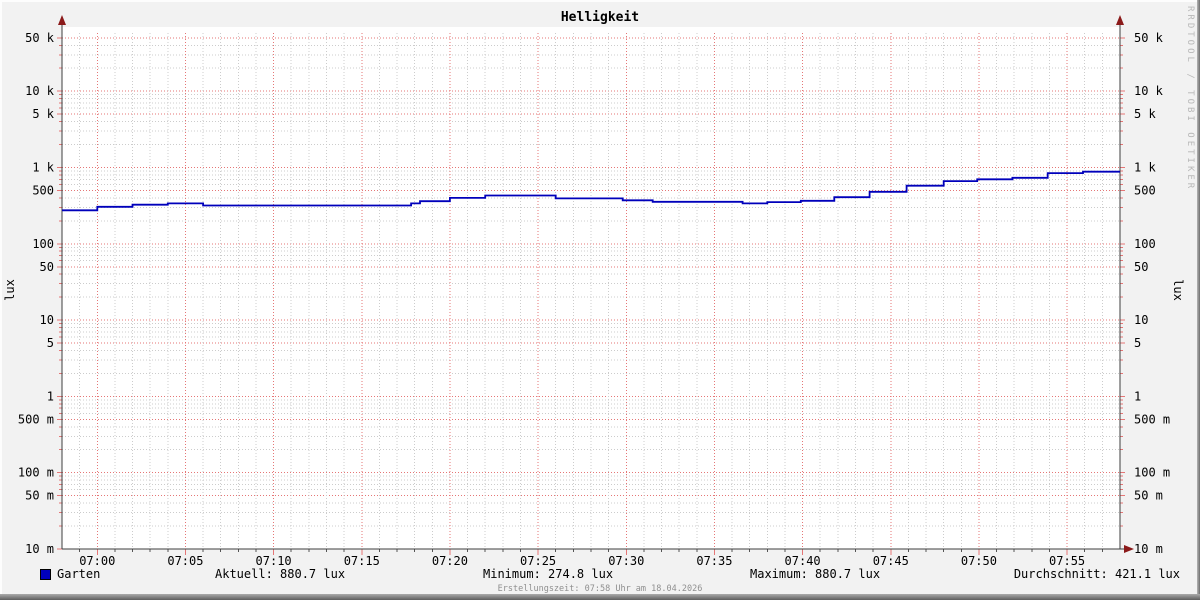  Describe the element at coordinates (1198, 300) in the screenshot. I see `bevel-right-edge` at that location.